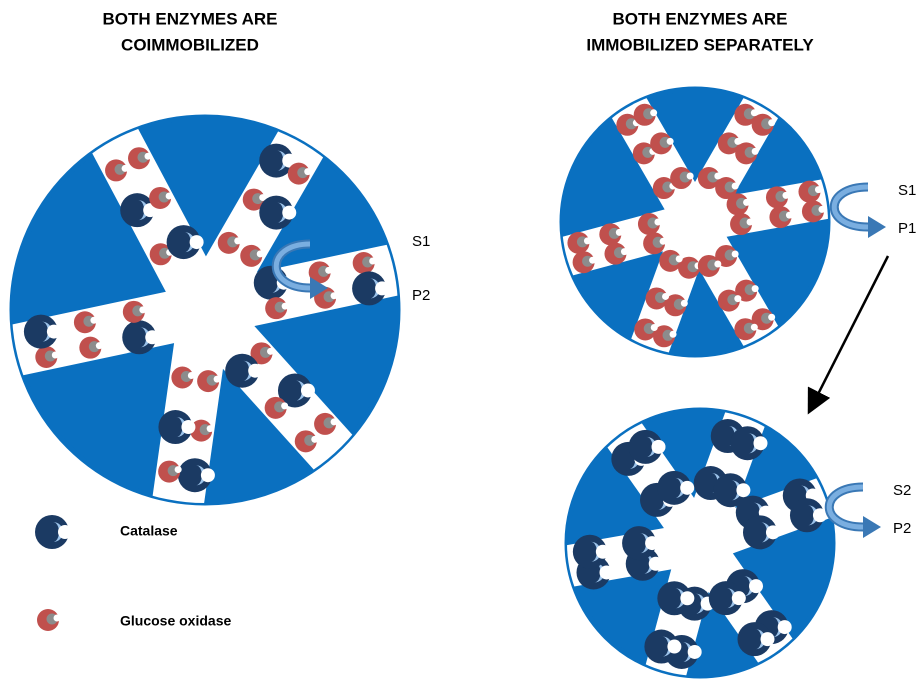 This screenshot has width=921, height=681. I want to click on legend-label: Glucose oxidase, so click(175, 621).